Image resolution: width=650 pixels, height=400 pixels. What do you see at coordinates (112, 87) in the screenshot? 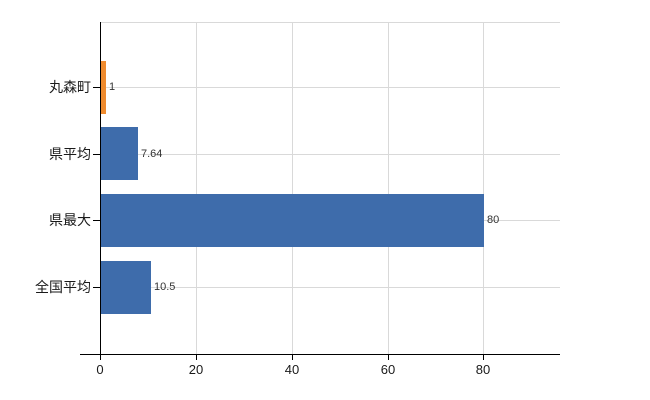
I see `bar-value-label: 1` at bounding box center [112, 87].